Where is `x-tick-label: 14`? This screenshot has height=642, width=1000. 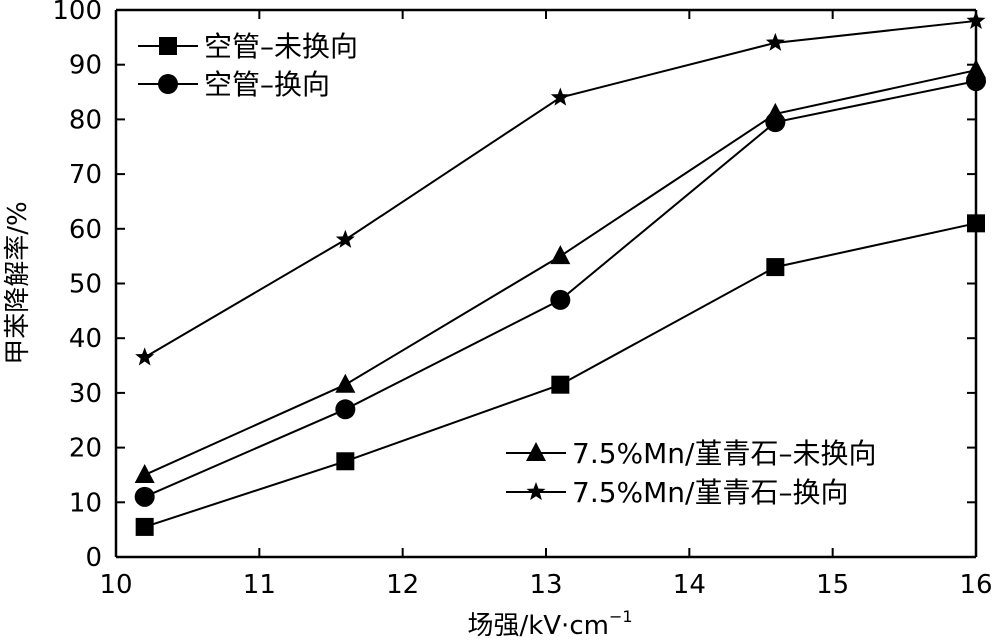 x-tick-label: 14 is located at coordinates (689, 585).